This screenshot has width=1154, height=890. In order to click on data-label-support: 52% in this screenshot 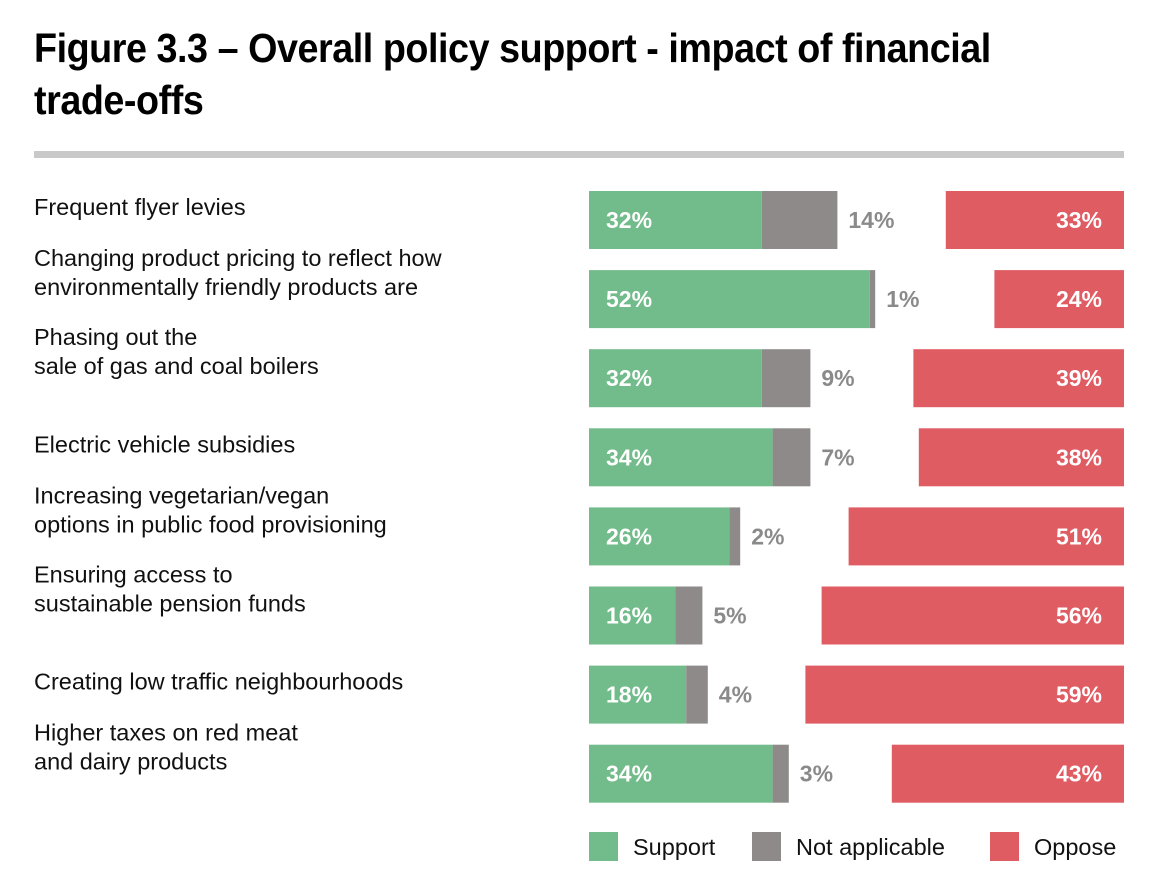, I will do `click(629, 299)`.